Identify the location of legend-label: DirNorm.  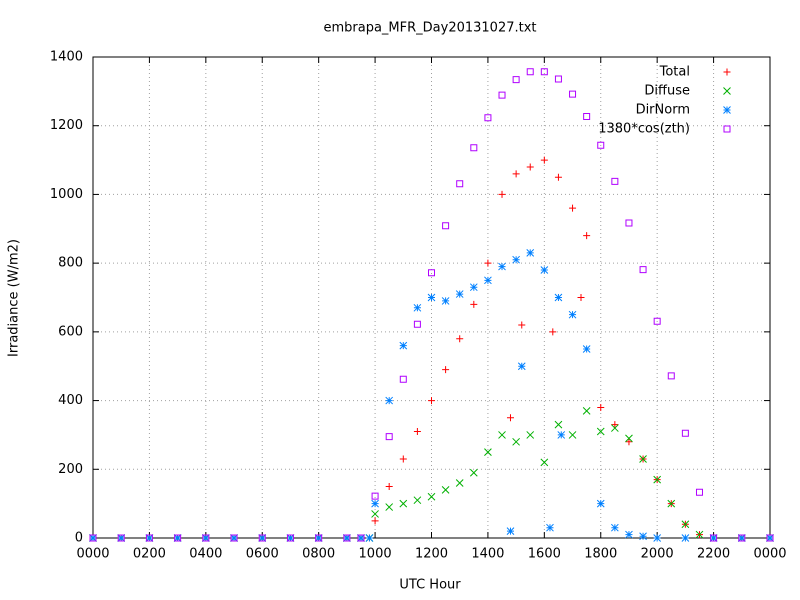
(663, 110).